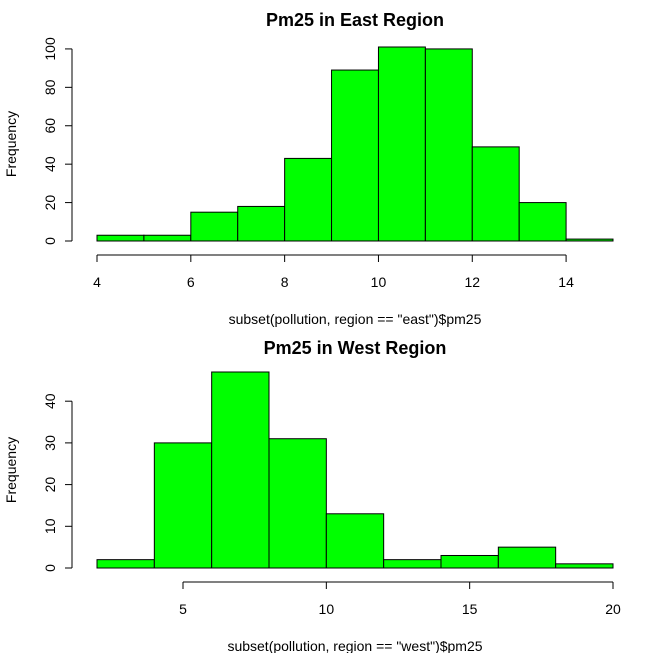 This screenshot has height=653, width=653. Describe the element at coordinates (327, 609) in the screenshot. I see `west-x-tick-label: 10` at that location.